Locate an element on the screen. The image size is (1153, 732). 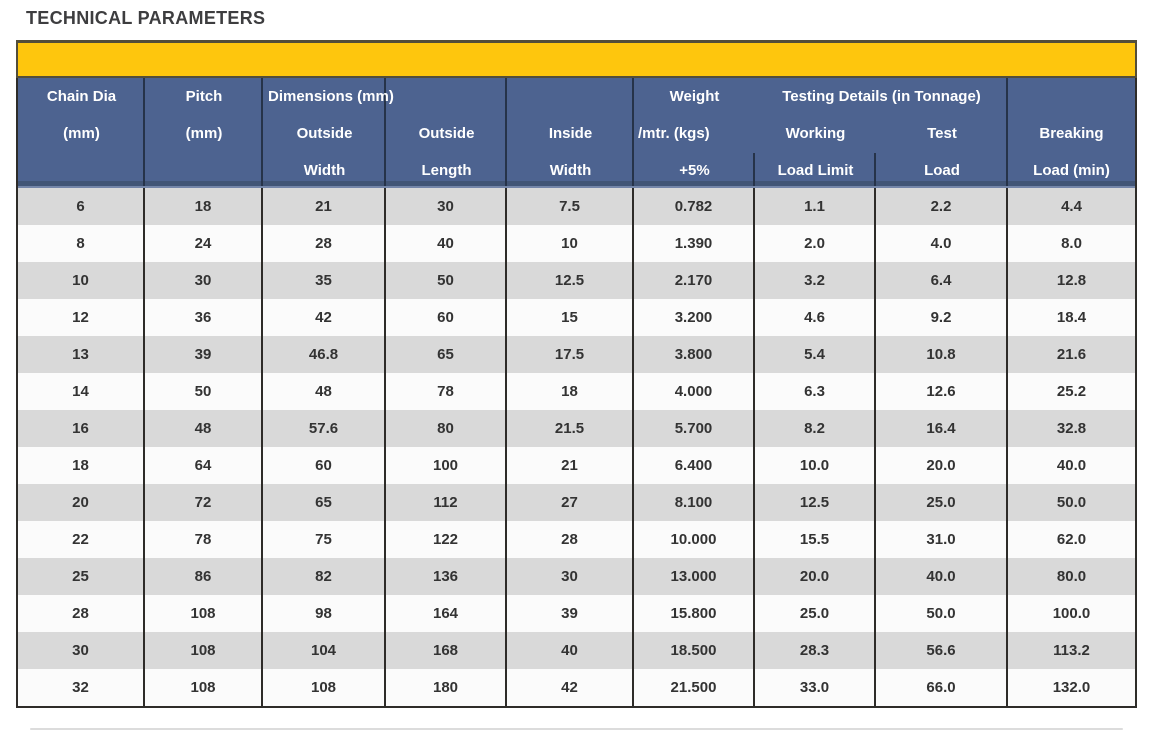
header-outside-width-1: Outside is located at coordinates (324, 133).